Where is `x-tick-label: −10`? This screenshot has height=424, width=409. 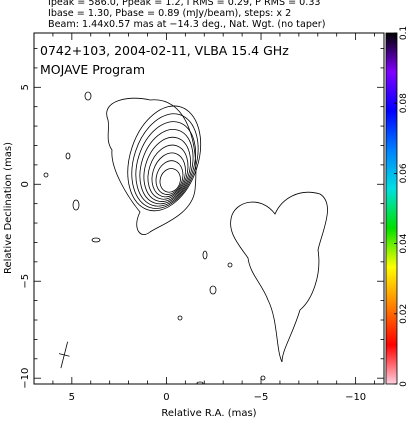
x-tick-label: −10 is located at coordinates (355, 397).